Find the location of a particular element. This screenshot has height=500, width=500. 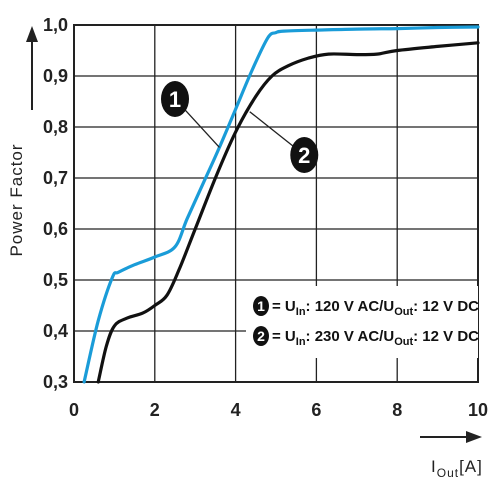

y-tick-label: 0,8 is located at coordinates (55, 127).